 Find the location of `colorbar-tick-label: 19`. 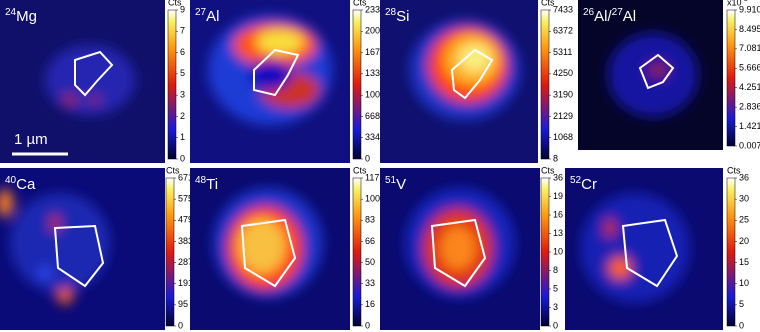

colorbar-tick-label: 19 is located at coordinates (558, 196).